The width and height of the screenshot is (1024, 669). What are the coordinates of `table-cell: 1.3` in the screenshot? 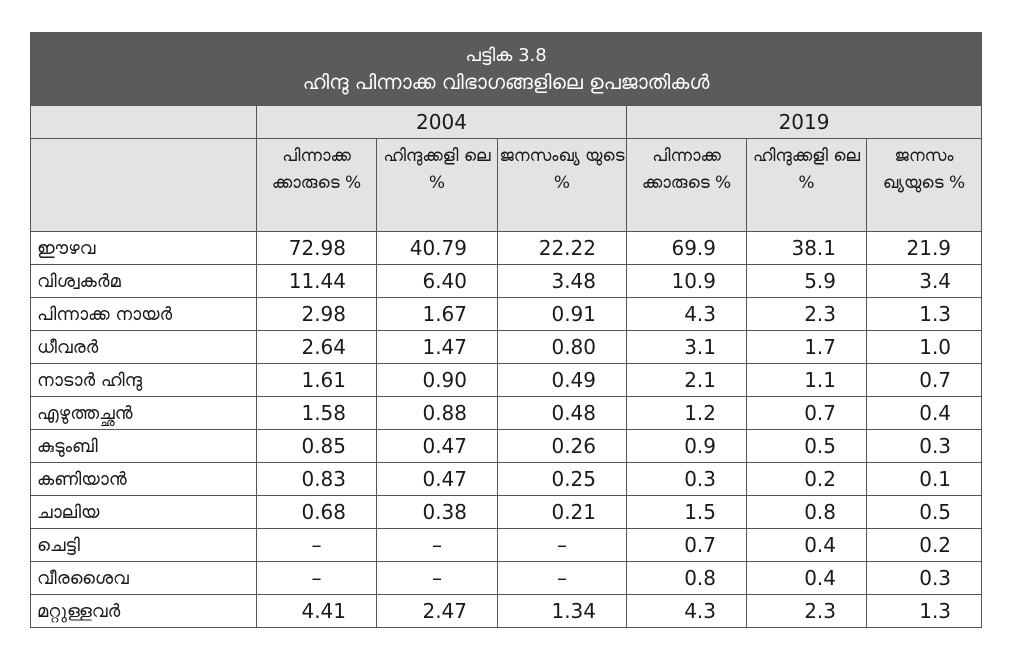 It's located at (924, 314).